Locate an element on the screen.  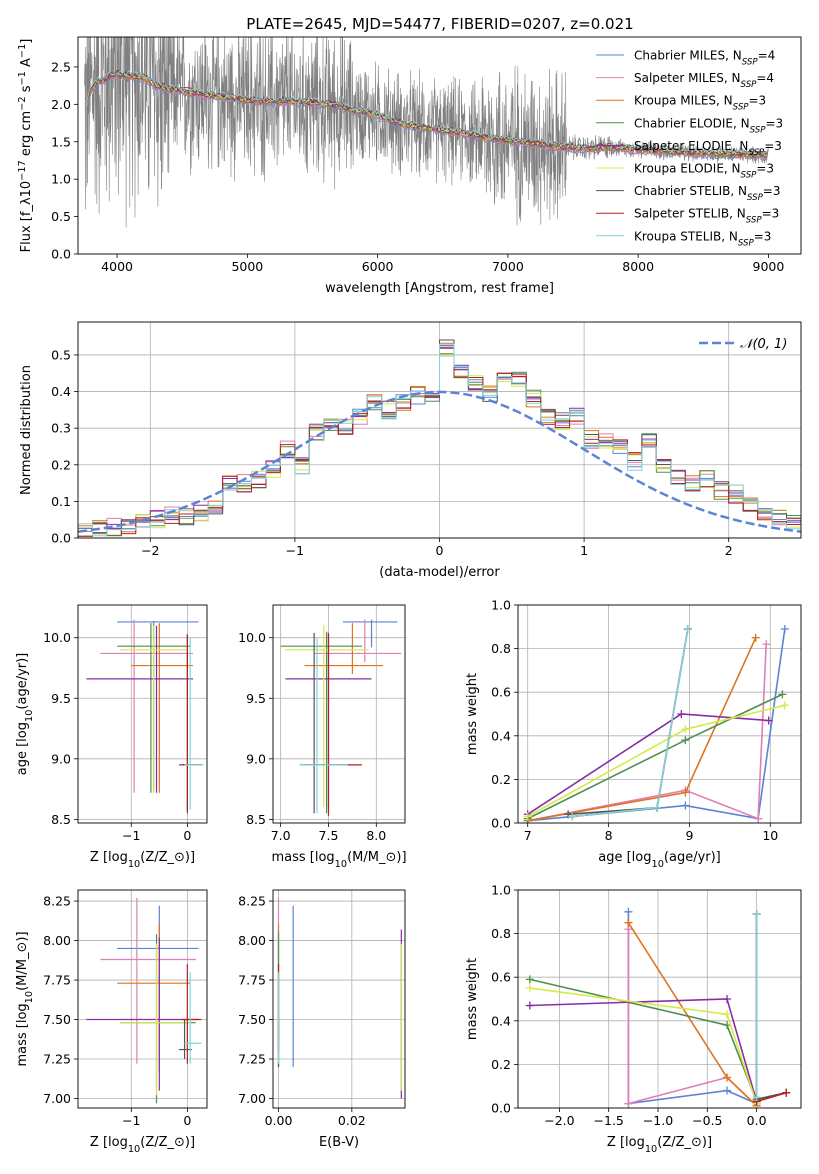
weight_vs_age-ytick-label: 0.8 is located at coordinates (501, 648).